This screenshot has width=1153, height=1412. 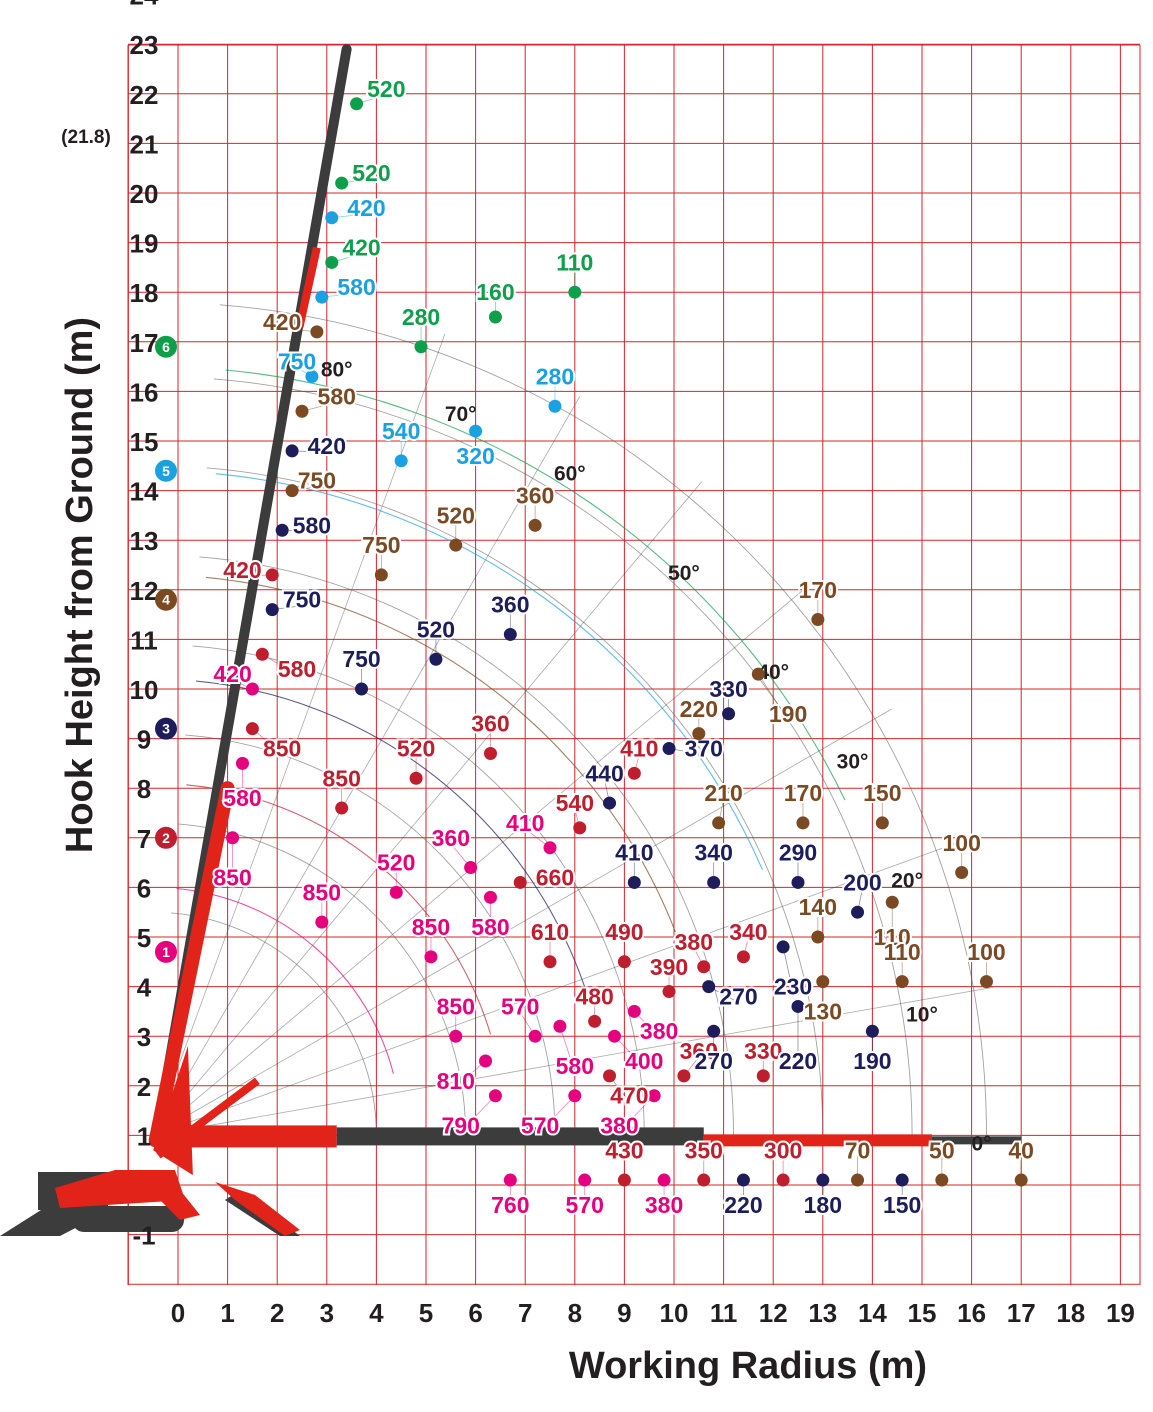 I want to click on load-label: 470, so click(x=629, y=1096).